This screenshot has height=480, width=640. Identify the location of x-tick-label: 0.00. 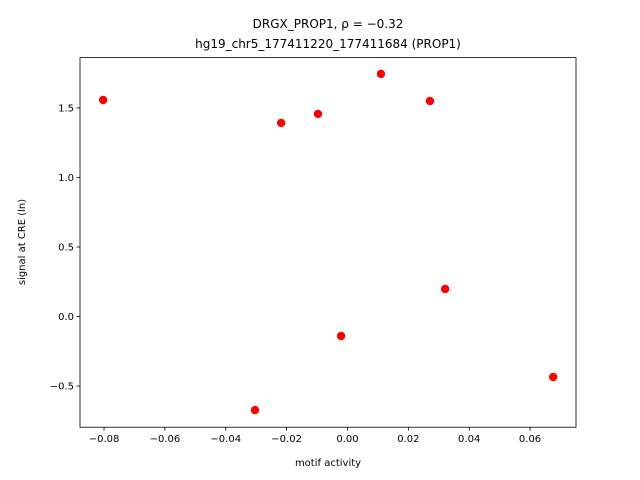
(347, 439).